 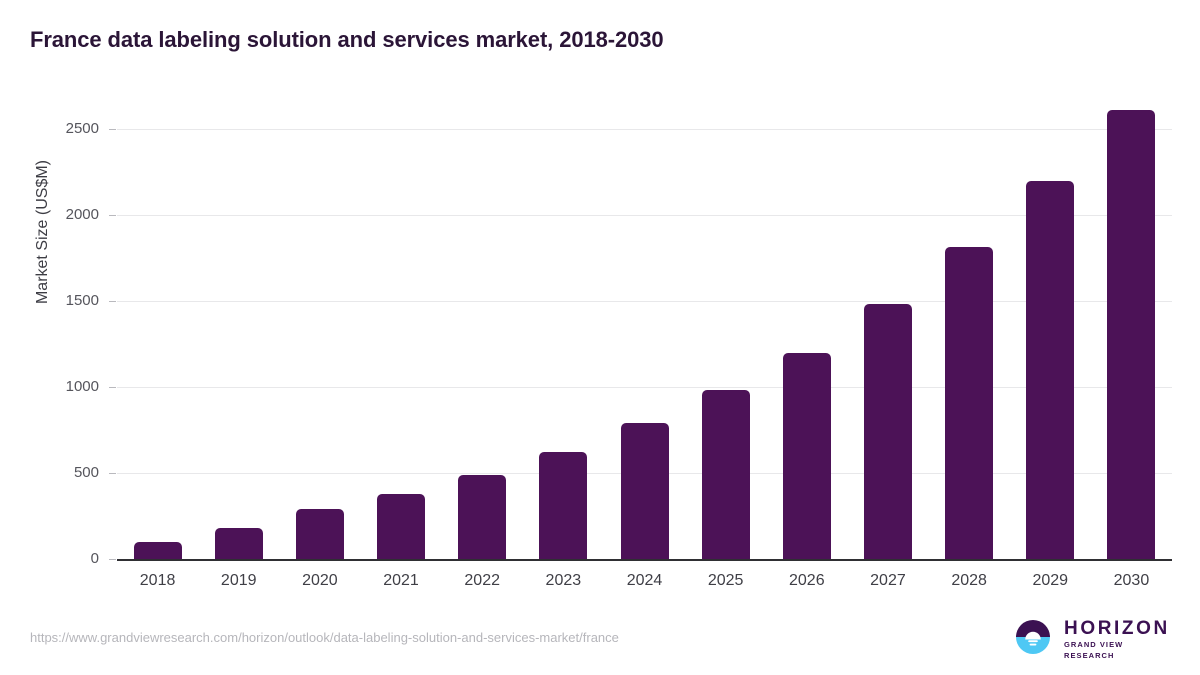 I want to click on x-axis-tick-label: 2028, so click(x=969, y=580).